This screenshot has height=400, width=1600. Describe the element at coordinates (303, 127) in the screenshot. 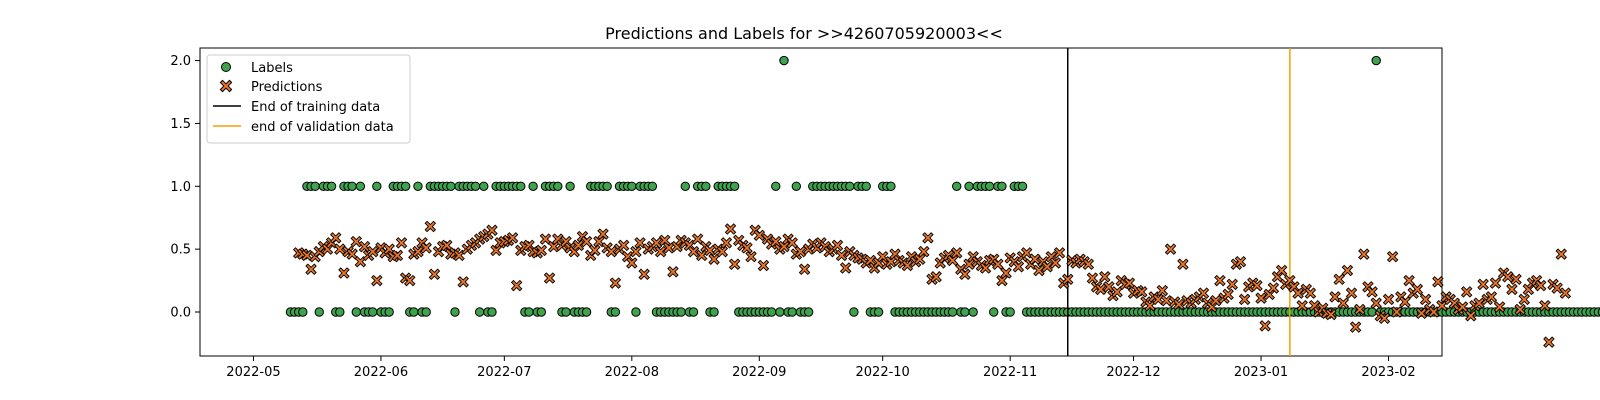

I see `legend-item-validation: end of validation data` at that location.